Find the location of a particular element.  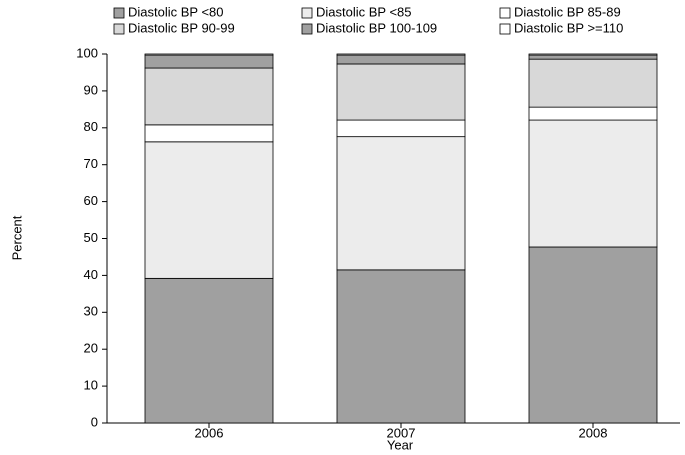

legend-label: Diastolic BP 85-89 is located at coordinates (567, 11).